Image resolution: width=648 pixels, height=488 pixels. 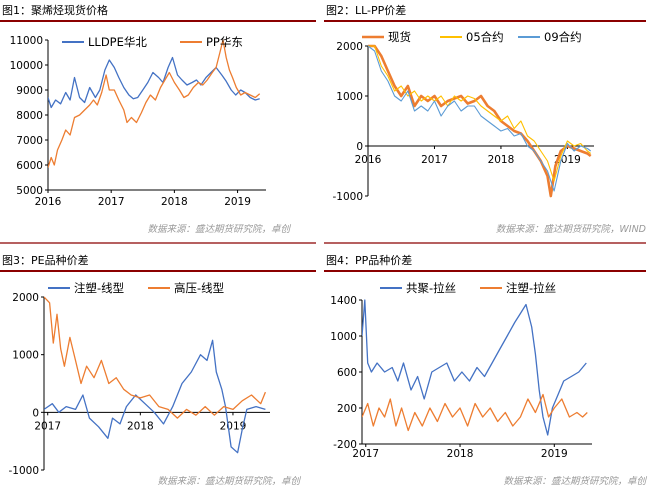 What do you see at coordinates (563, 37) in the screenshot?
I see `legend-label: 09合约` at bounding box center [563, 37].